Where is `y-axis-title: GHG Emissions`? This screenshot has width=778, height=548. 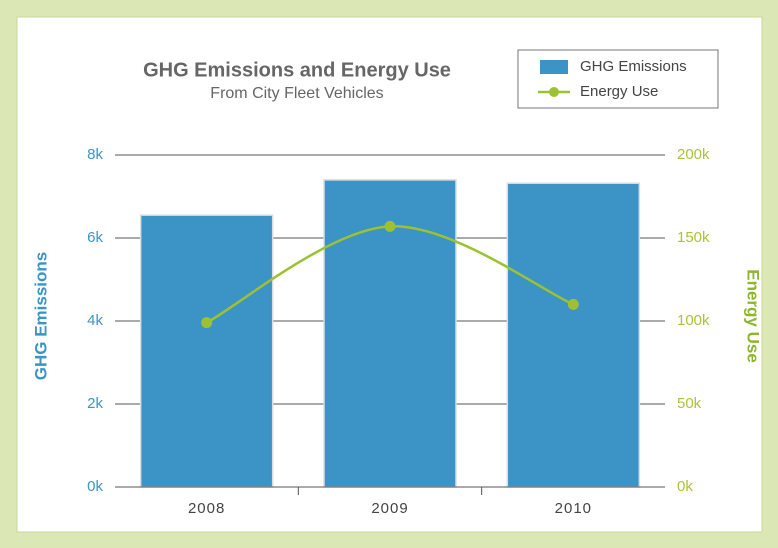
y-axis-title: GHG Emissions is located at coordinates (40, 316).